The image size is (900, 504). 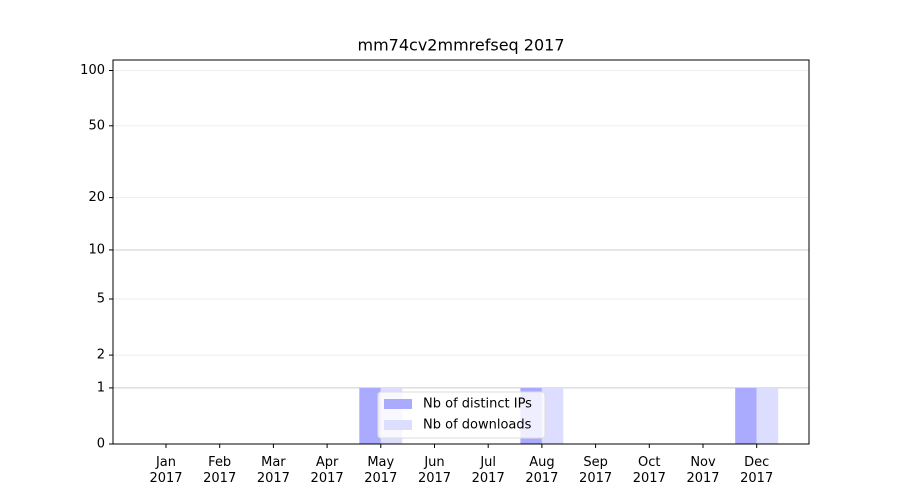 I want to click on chart-title: mm74cv2mmrefseq 2017, so click(x=461, y=45).